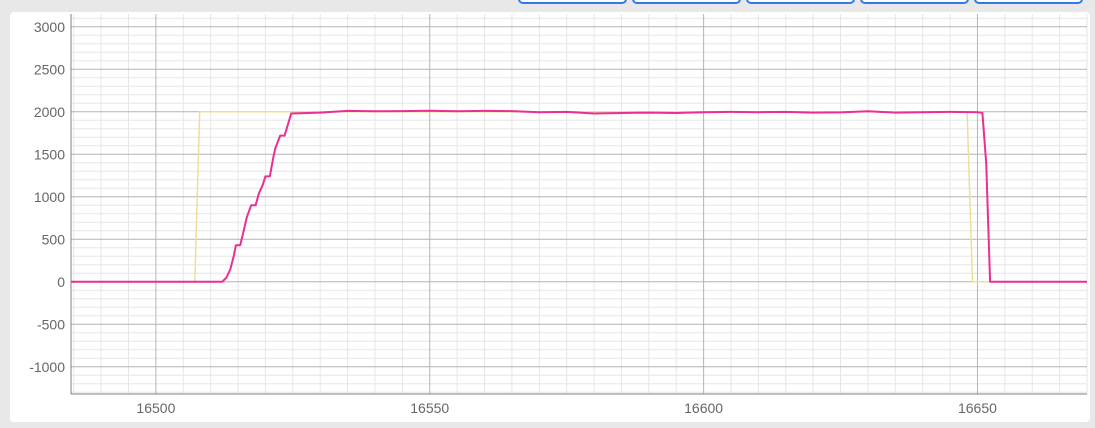 This screenshot has width=1095, height=428. I want to click on y-tick-label--500: -500, so click(51, 324).